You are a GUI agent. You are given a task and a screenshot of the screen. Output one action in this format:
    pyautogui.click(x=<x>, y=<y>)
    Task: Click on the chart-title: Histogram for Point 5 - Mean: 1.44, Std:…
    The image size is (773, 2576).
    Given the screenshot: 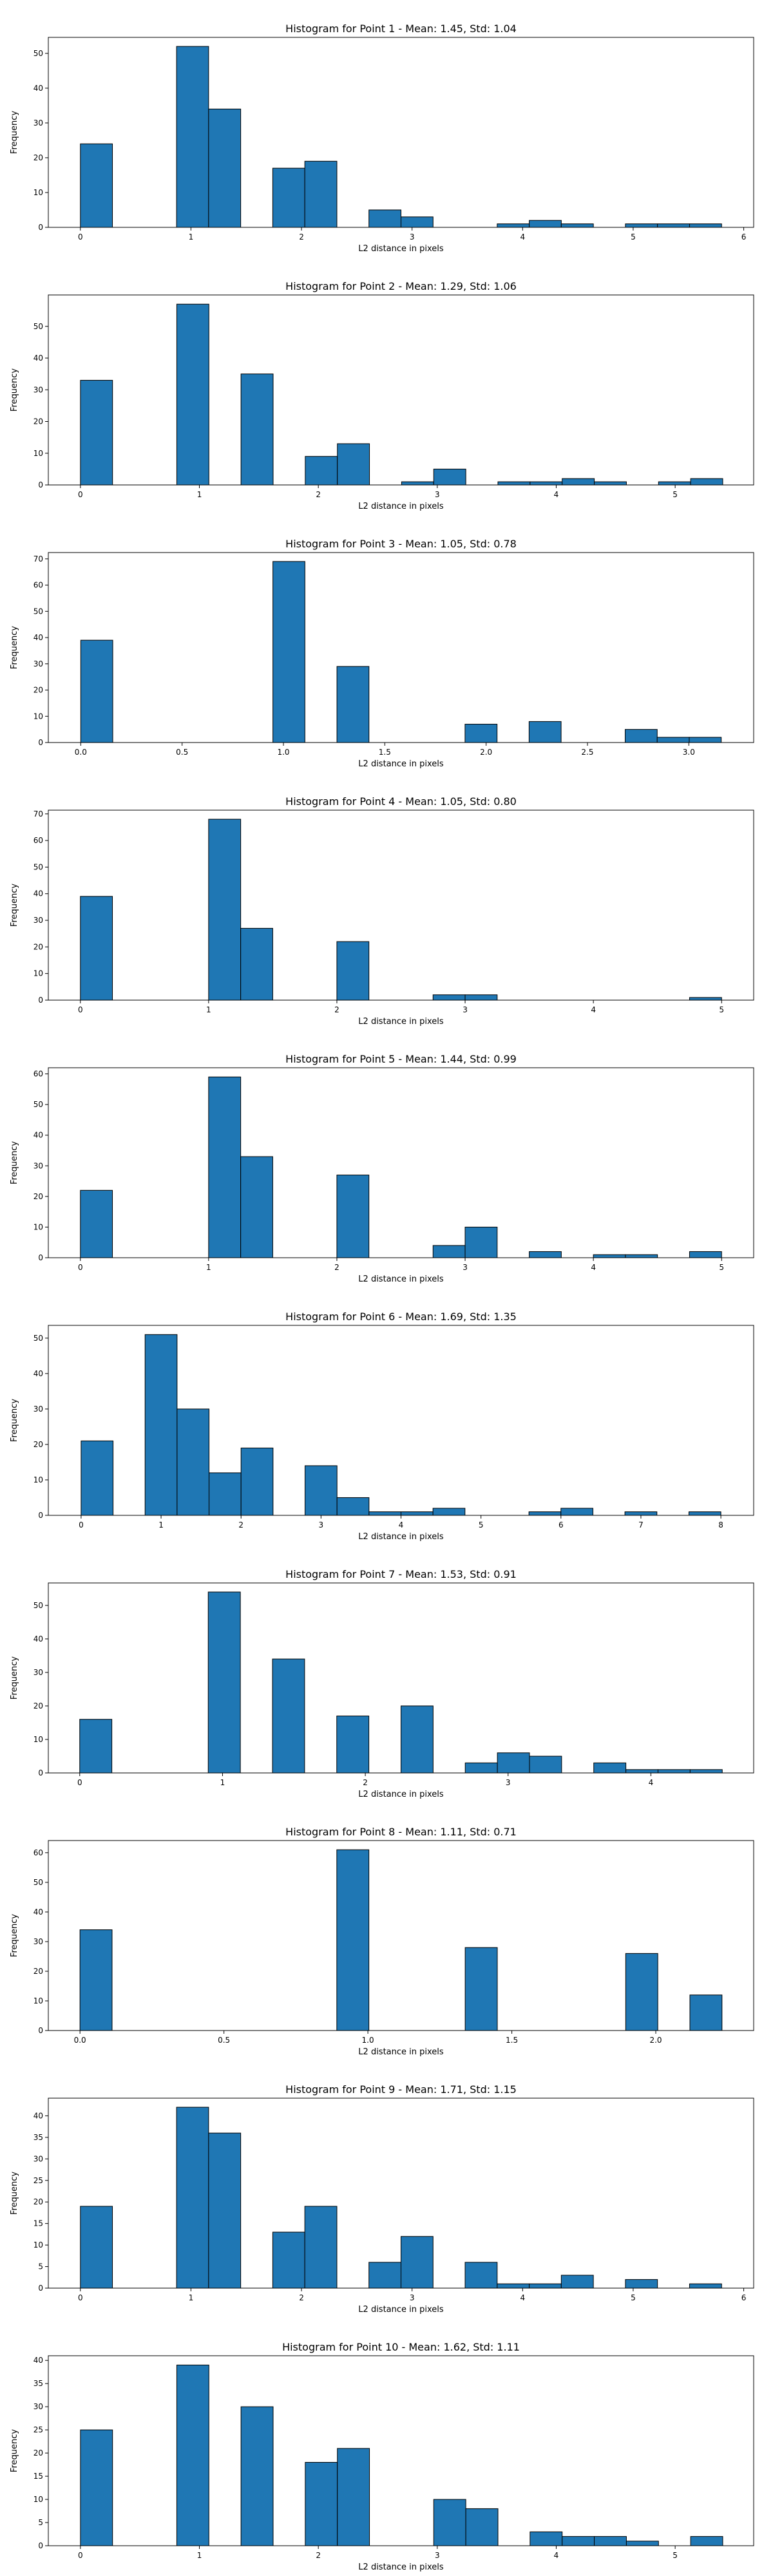 What is the action you would take?
    pyautogui.click(x=401, y=1059)
    